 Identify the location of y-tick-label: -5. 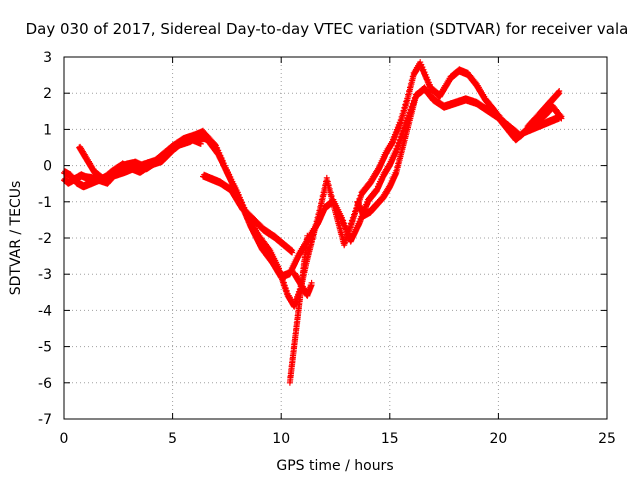
(45, 348).